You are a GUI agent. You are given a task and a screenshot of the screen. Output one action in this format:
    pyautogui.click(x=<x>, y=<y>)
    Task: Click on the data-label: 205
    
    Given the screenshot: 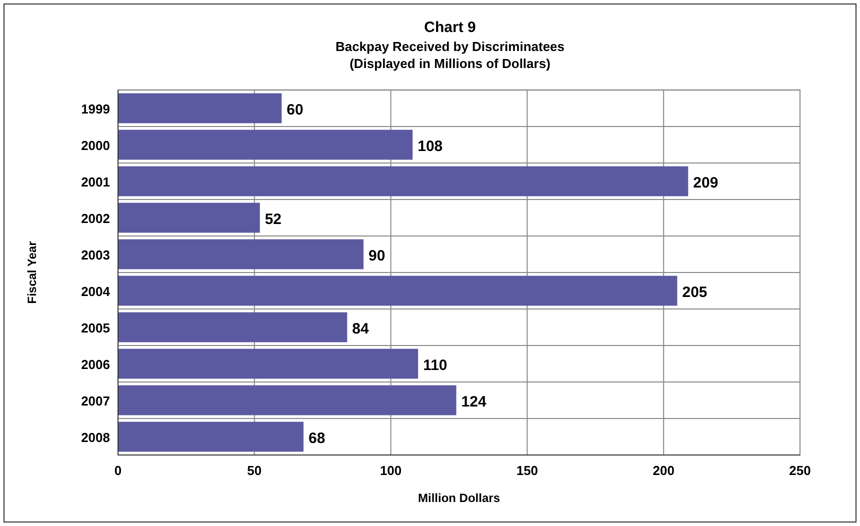 What is the action you would take?
    pyautogui.click(x=695, y=292)
    